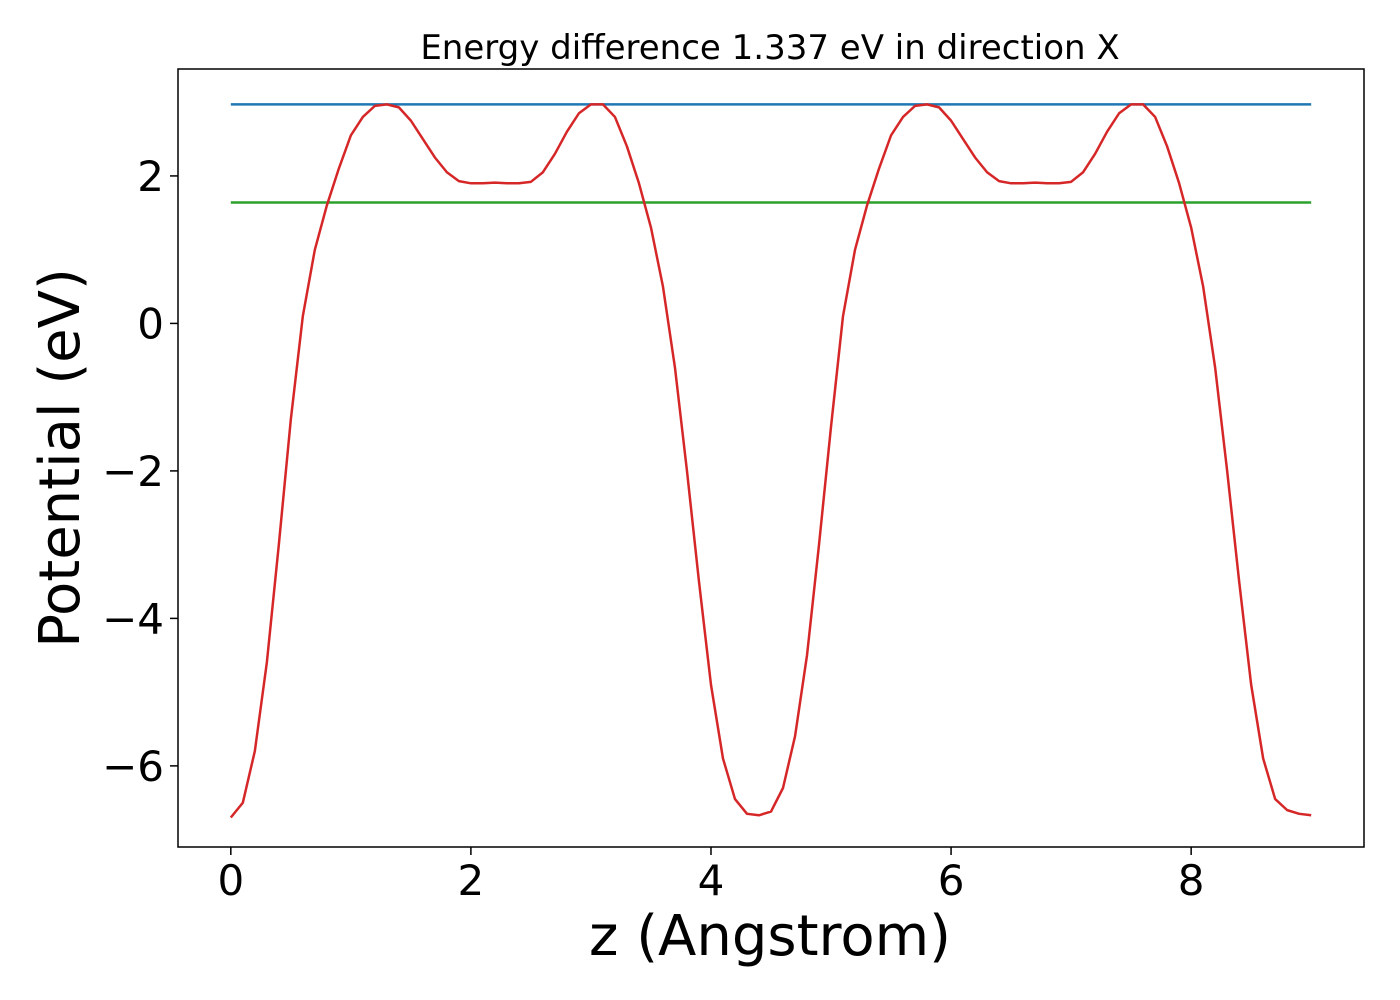  I want to click on y-tick-label: 0, so click(150, 323).